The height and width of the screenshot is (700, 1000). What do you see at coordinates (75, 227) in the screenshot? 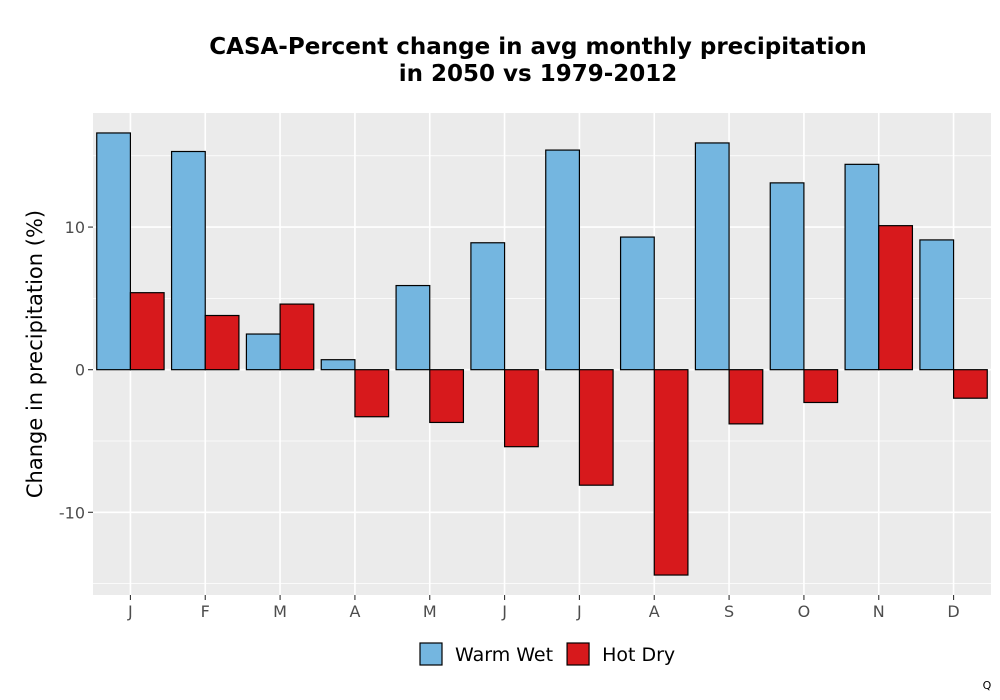
I see `y-tick-label: 10` at bounding box center [75, 227].